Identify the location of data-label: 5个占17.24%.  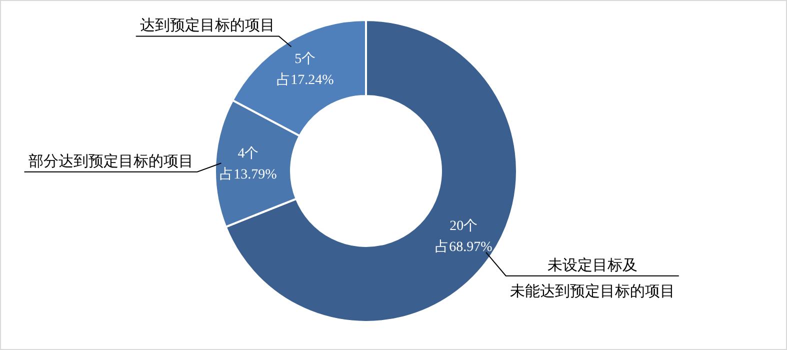
(305, 69).